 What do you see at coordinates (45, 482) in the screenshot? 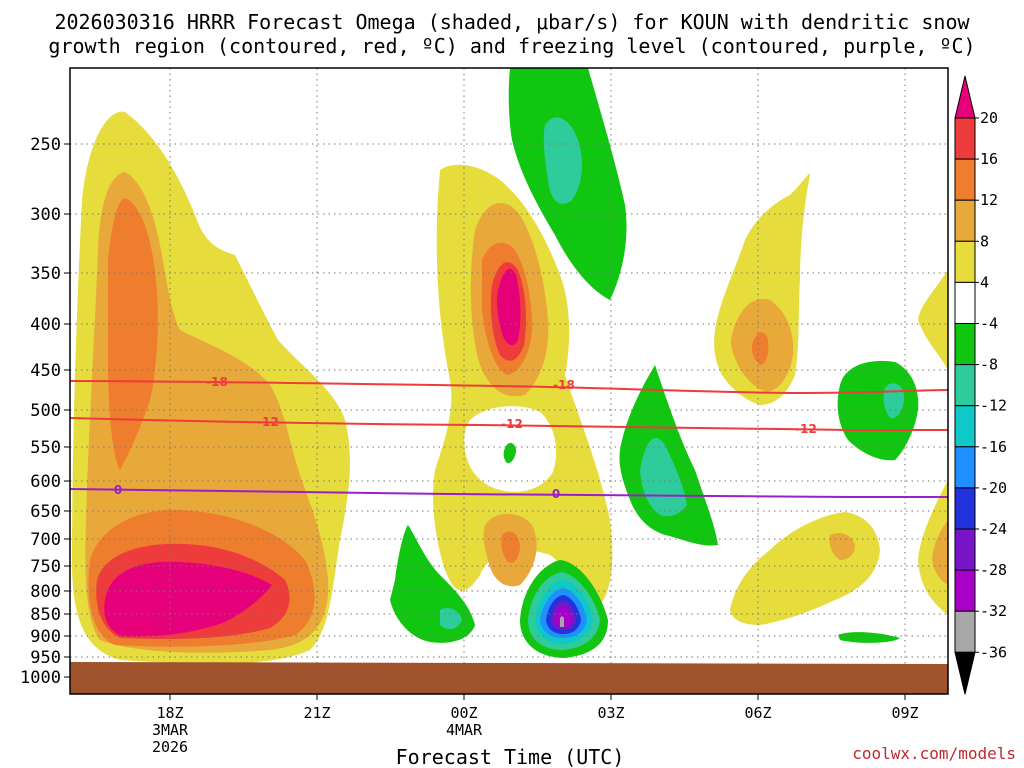
I see `y-tick-label: 600` at bounding box center [45, 482].